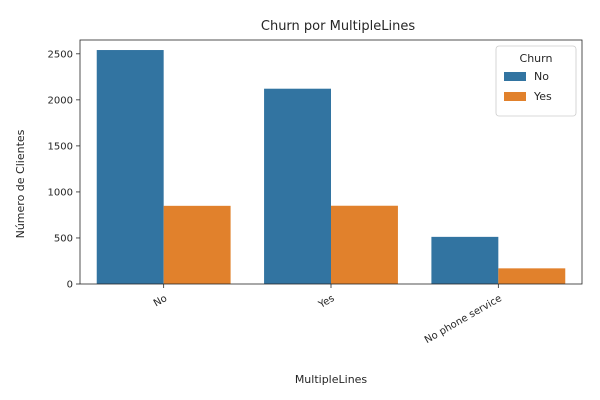  I want to click on y-tick-label: 500, so click(63, 238).